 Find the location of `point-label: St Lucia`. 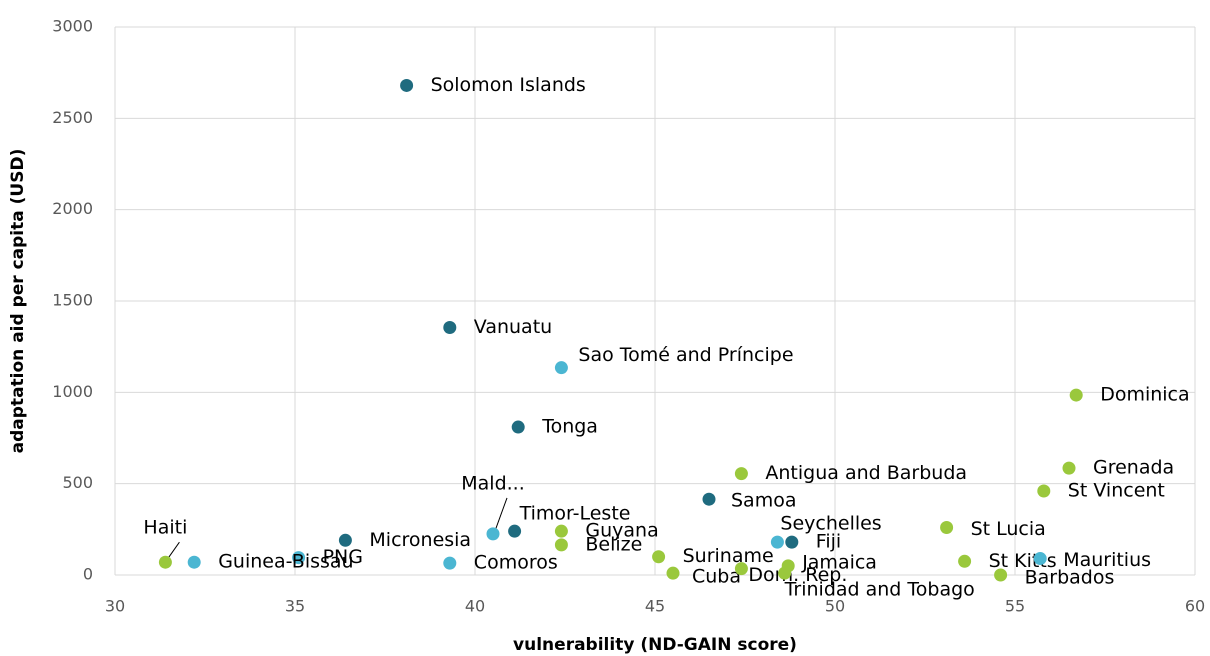

point-label: St Lucia is located at coordinates (1008, 529).